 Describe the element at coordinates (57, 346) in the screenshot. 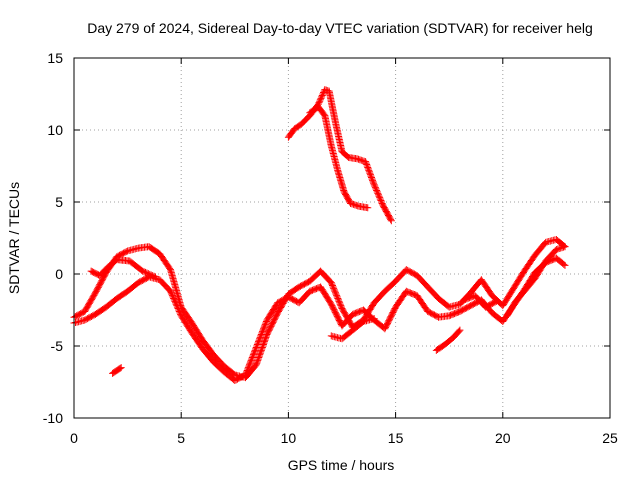

I see `y-tick-label: -5` at that location.